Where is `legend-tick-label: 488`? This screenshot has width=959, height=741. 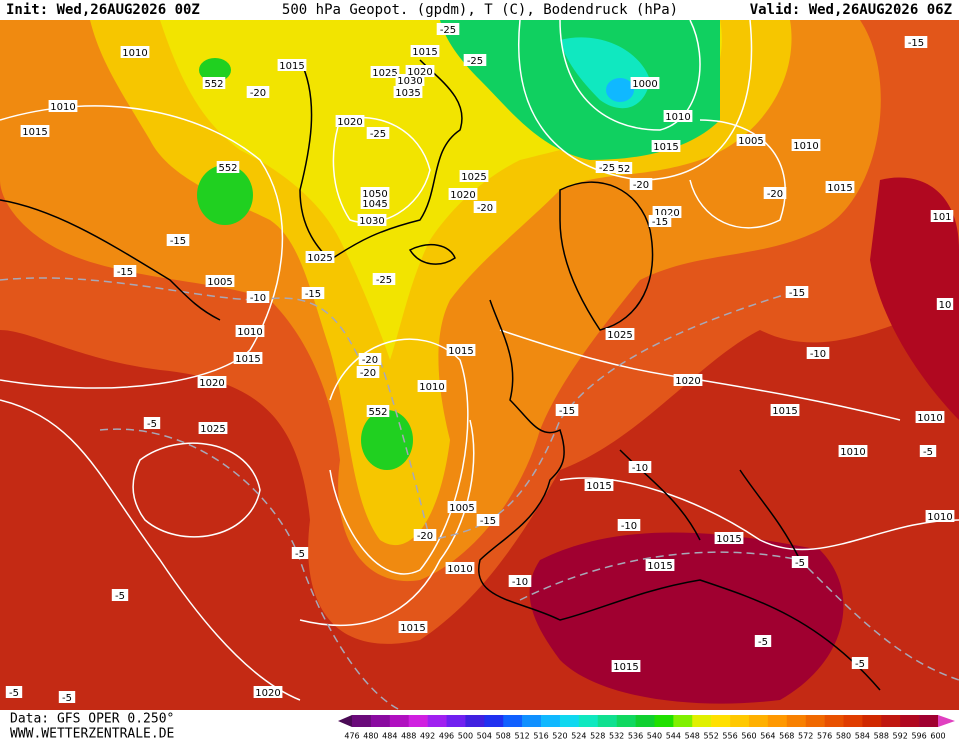
legend-tick-label: 488 is located at coordinates (408, 736).